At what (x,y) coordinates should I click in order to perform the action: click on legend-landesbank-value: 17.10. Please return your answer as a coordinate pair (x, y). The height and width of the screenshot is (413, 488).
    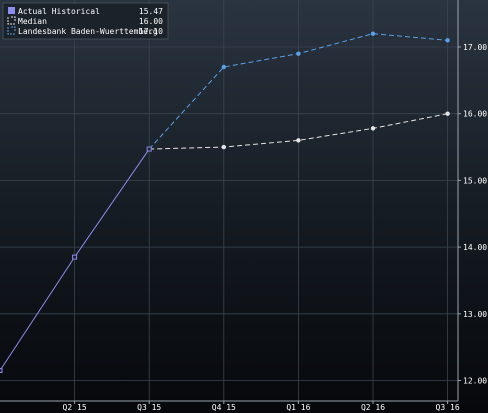
    Looking at the image, I should click on (151, 31).